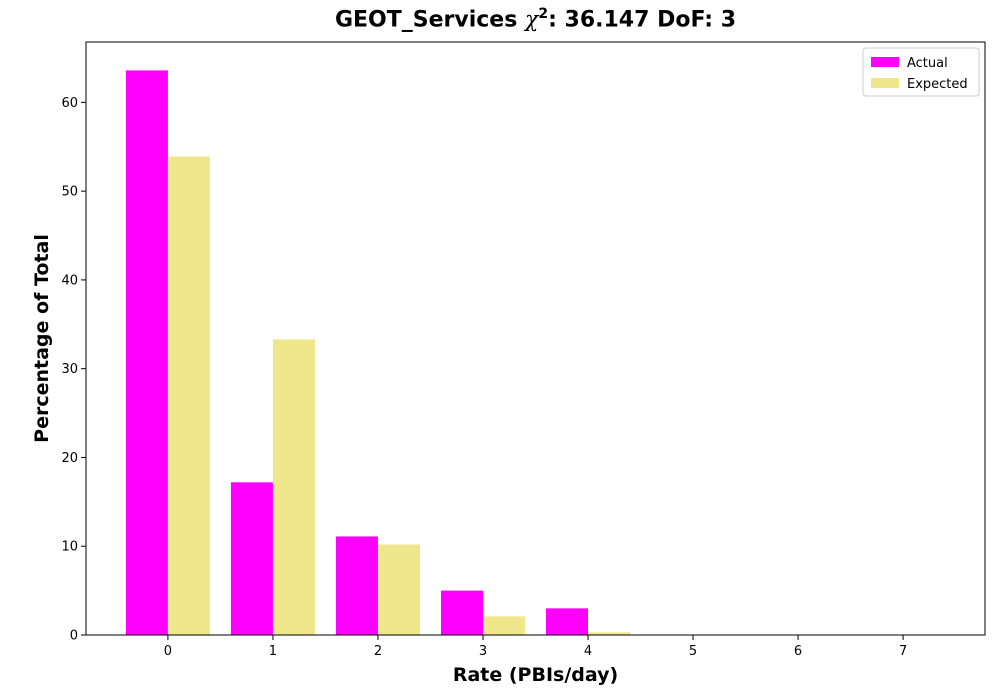 The image size is (1000, 700). Describe the element at coordinates (543, 14) in the screenshot. I see `title-exponent: 2` at that location.